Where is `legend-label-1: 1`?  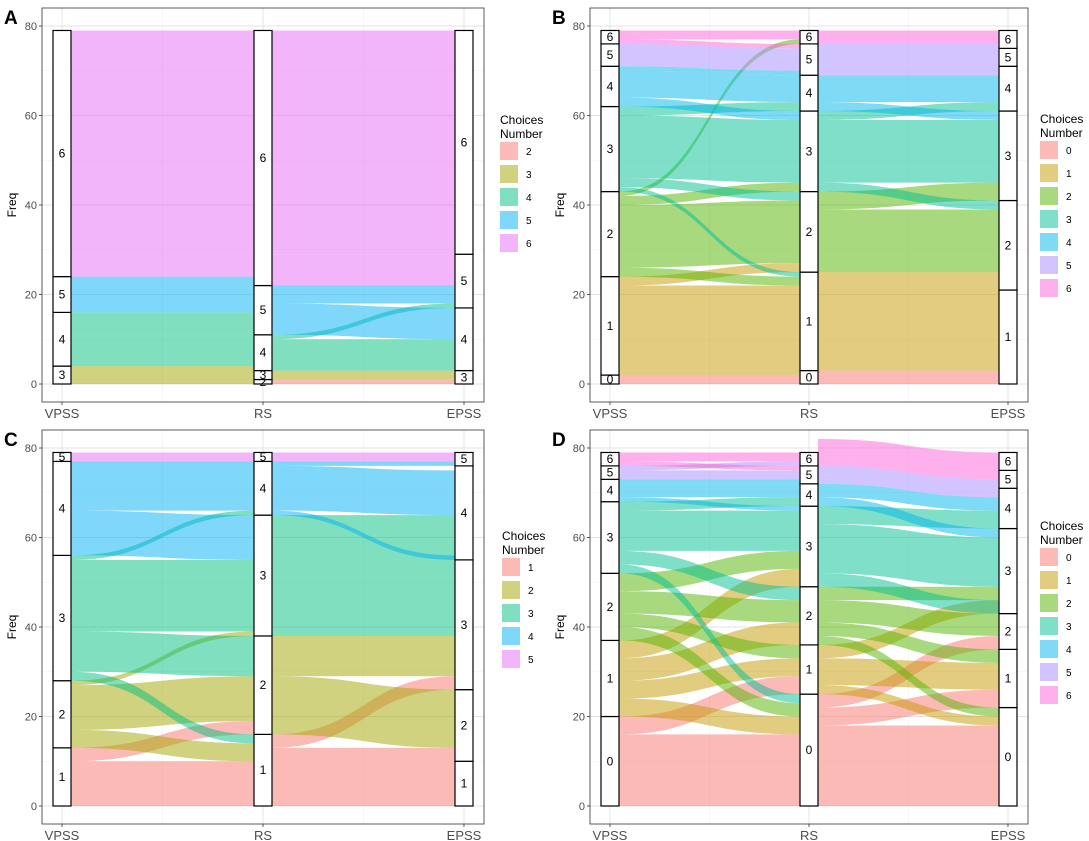
legend-label-1: 1 is located at coordinates (1069, 174).